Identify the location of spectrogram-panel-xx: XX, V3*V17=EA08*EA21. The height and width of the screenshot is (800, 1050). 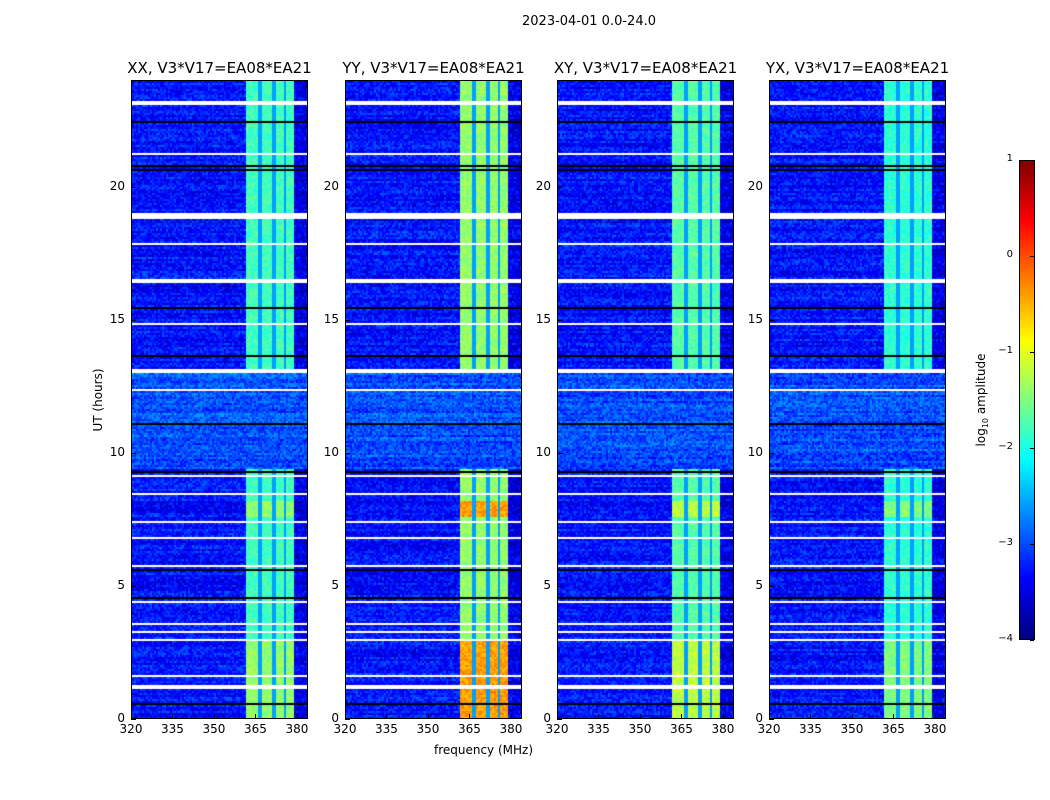
(219, 389).